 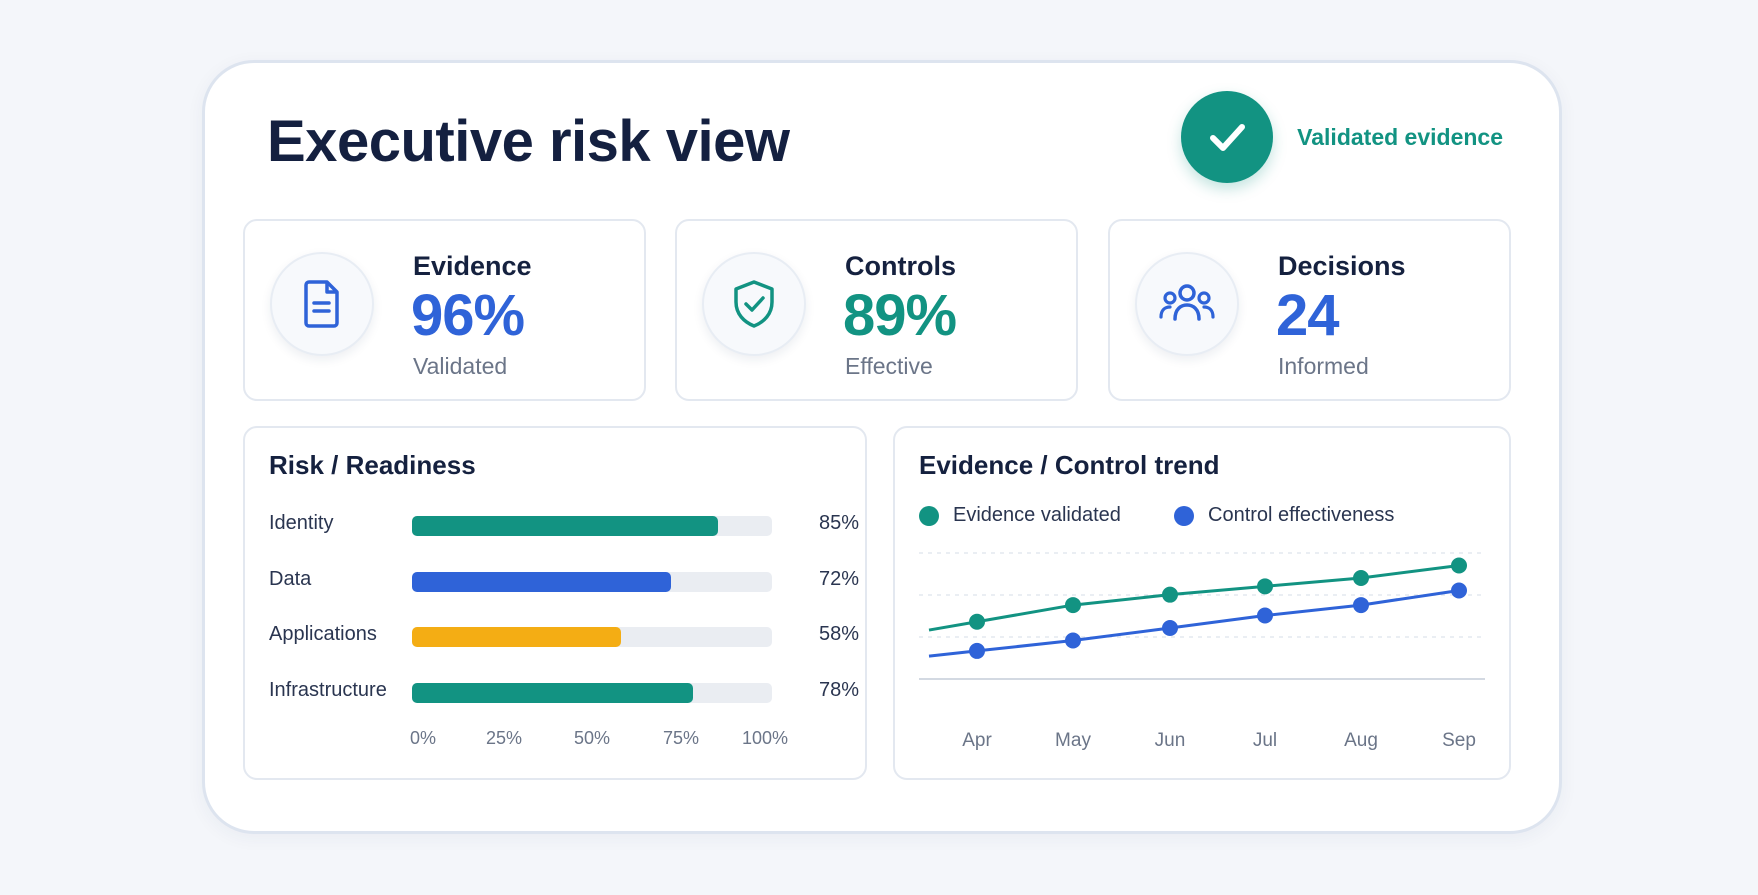 I want to click on users-icon, so click(x=1187, y=304).